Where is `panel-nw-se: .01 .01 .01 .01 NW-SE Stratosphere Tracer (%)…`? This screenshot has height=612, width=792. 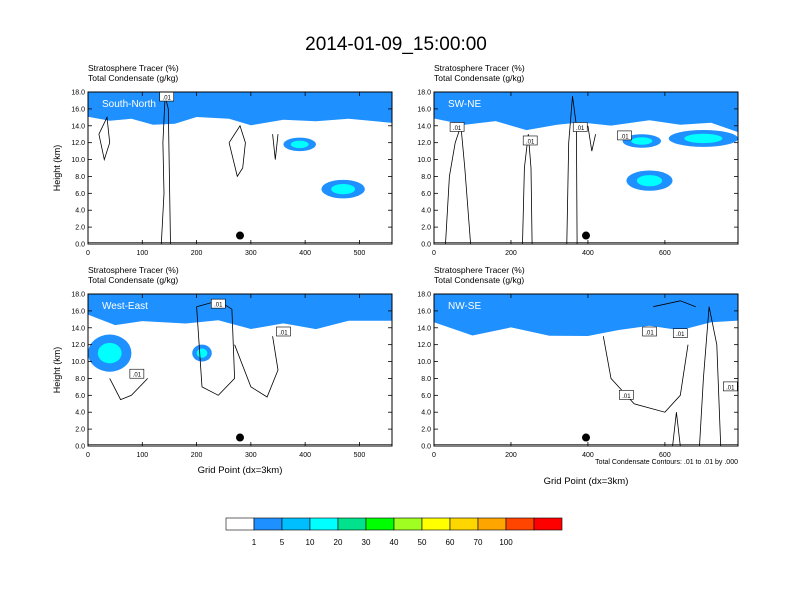
panel-nw-se: .01 .01 .01 .01 NW-SE Stratosphere Tracer (%)… is located at coordinates (578, 376).